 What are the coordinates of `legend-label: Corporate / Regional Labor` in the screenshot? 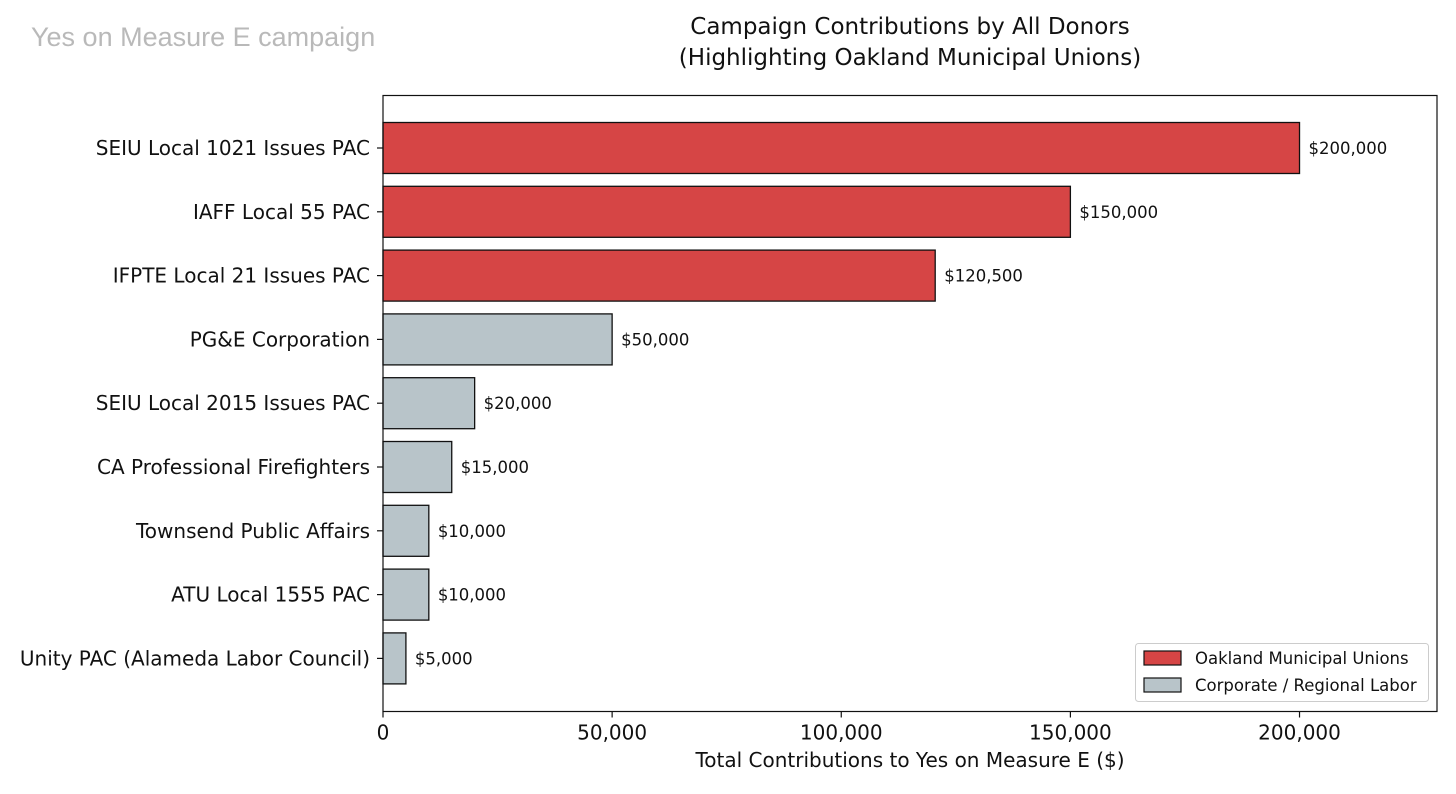 It's located at (1306, 685).